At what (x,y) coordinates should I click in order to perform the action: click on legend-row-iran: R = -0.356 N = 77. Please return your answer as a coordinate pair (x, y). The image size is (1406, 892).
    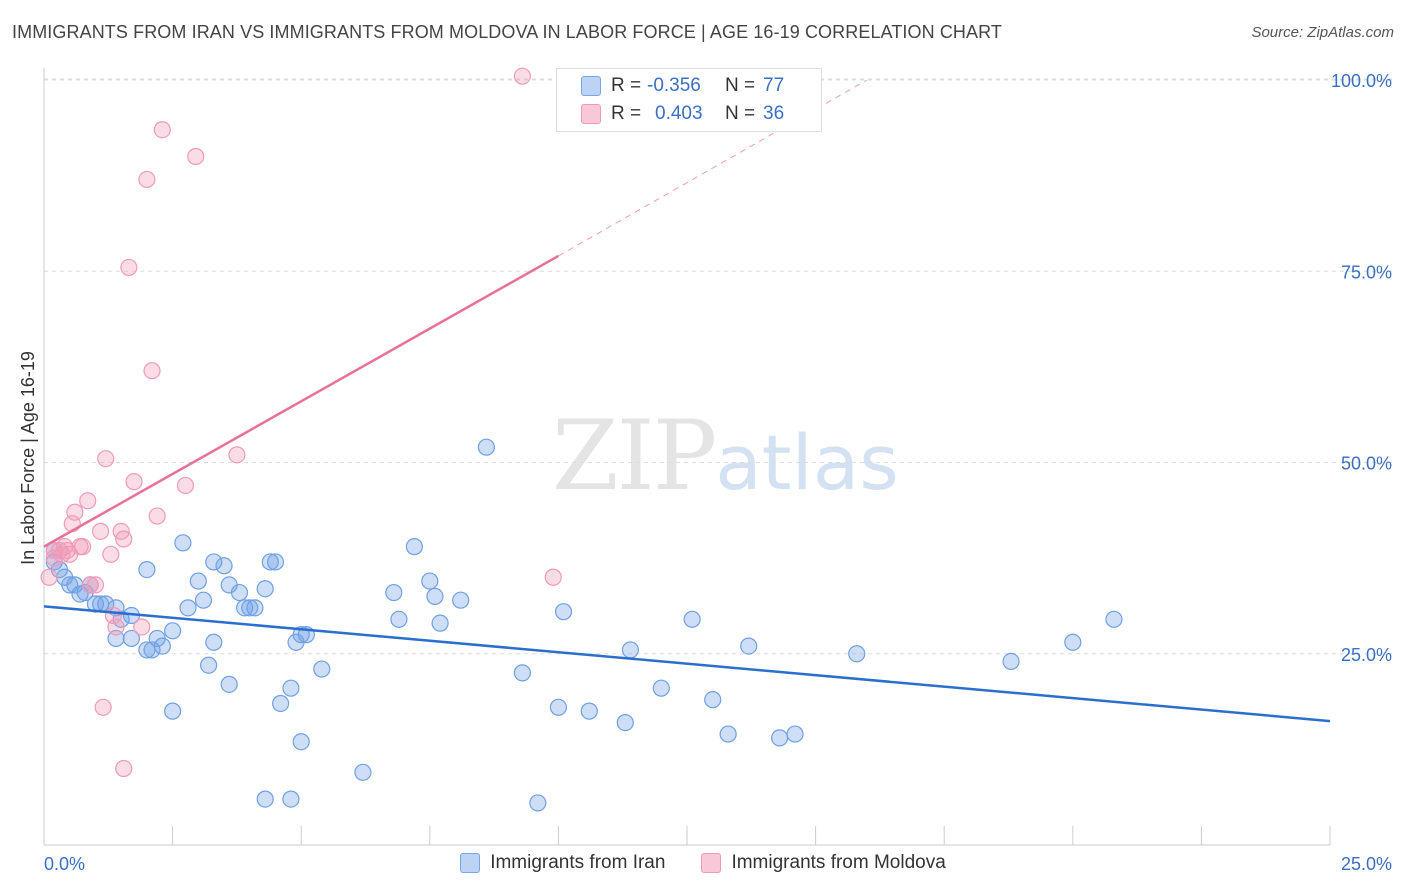
    Looking at the image, I should click on (682, 86).